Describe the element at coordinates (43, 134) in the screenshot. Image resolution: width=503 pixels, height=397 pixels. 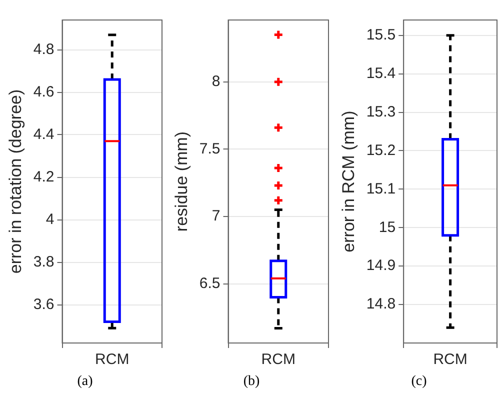
I see `y-tick-label: 4.4` at that location.